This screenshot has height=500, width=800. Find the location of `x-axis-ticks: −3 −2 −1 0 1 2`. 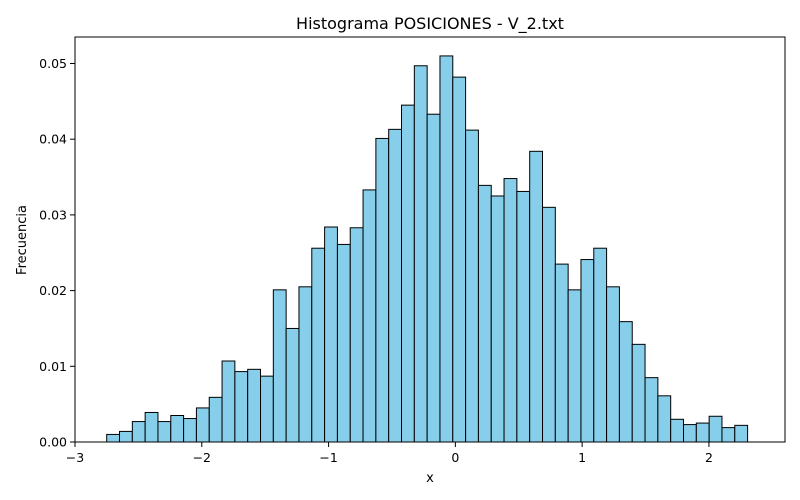

x-axis-ticks: −3 −2 −1 0 1 2 is located at coordinates (389, 453).